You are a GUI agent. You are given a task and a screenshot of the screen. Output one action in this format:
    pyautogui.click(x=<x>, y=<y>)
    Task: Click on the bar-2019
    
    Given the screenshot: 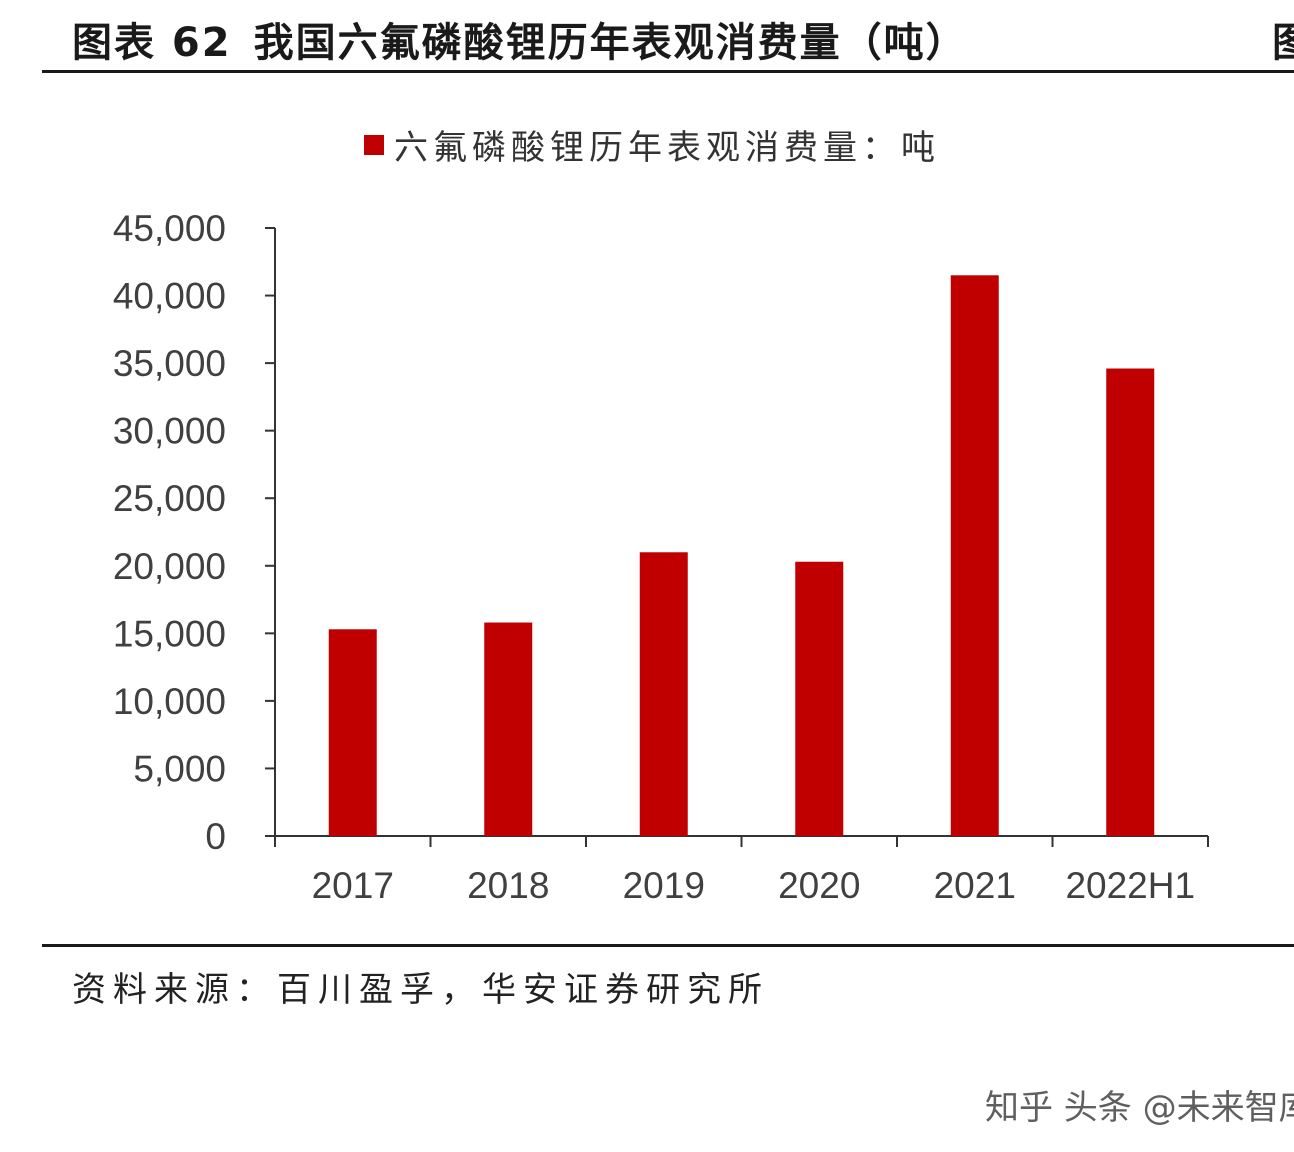 What is the action you would take?
    pyautogui.click(x=663, y=694)
    